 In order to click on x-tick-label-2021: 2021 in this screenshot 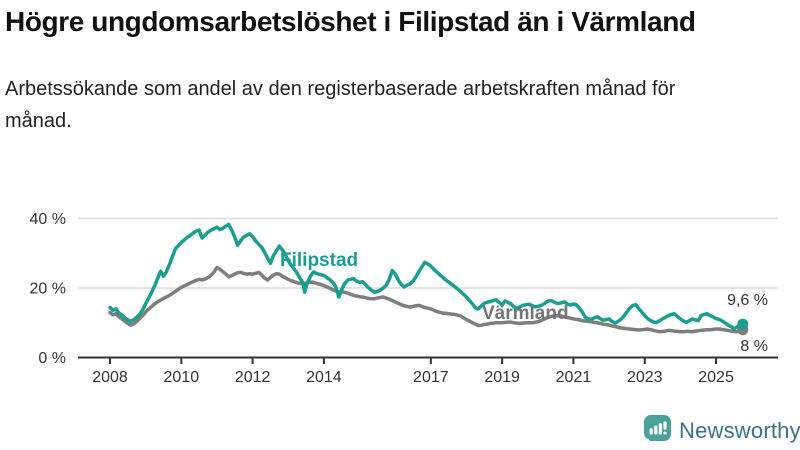, I will do `click(574, 377)`.